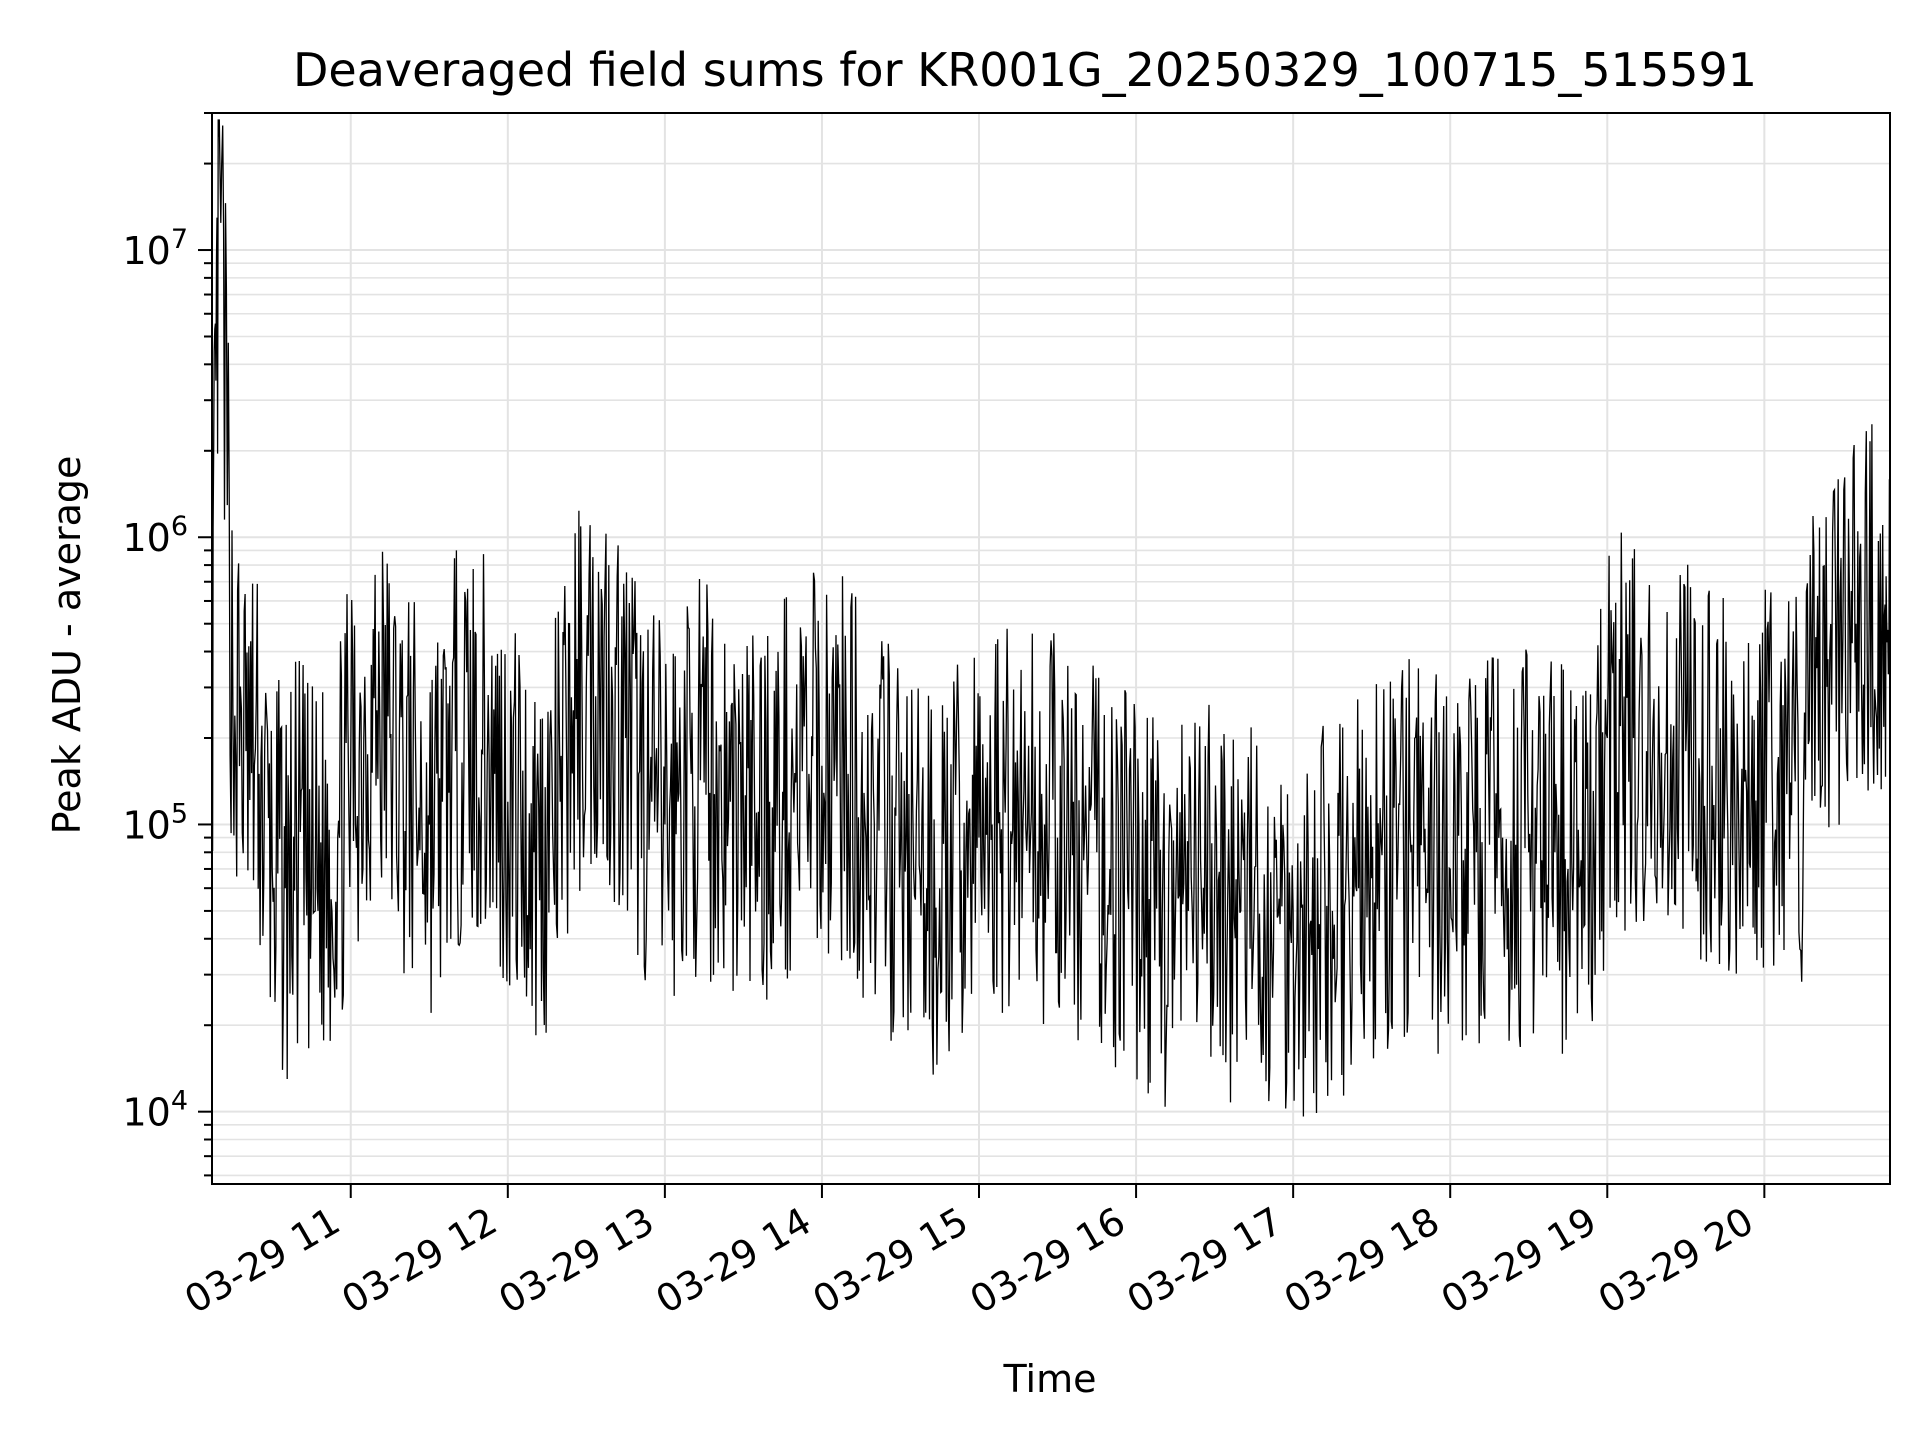  I want to click on x-tick-label: 03-29 13, so click(576, 1261).